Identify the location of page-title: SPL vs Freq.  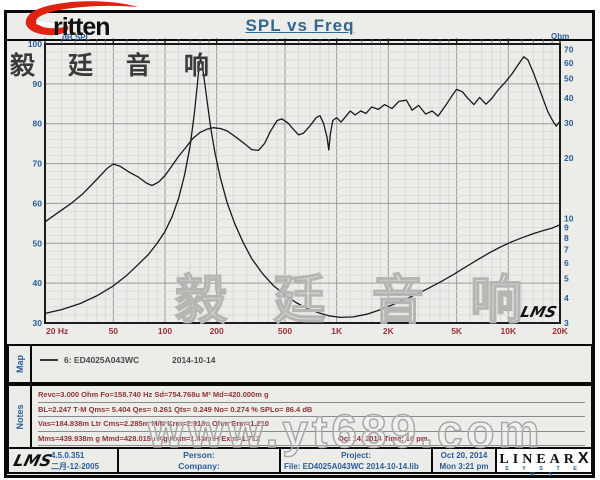
(300, 25).